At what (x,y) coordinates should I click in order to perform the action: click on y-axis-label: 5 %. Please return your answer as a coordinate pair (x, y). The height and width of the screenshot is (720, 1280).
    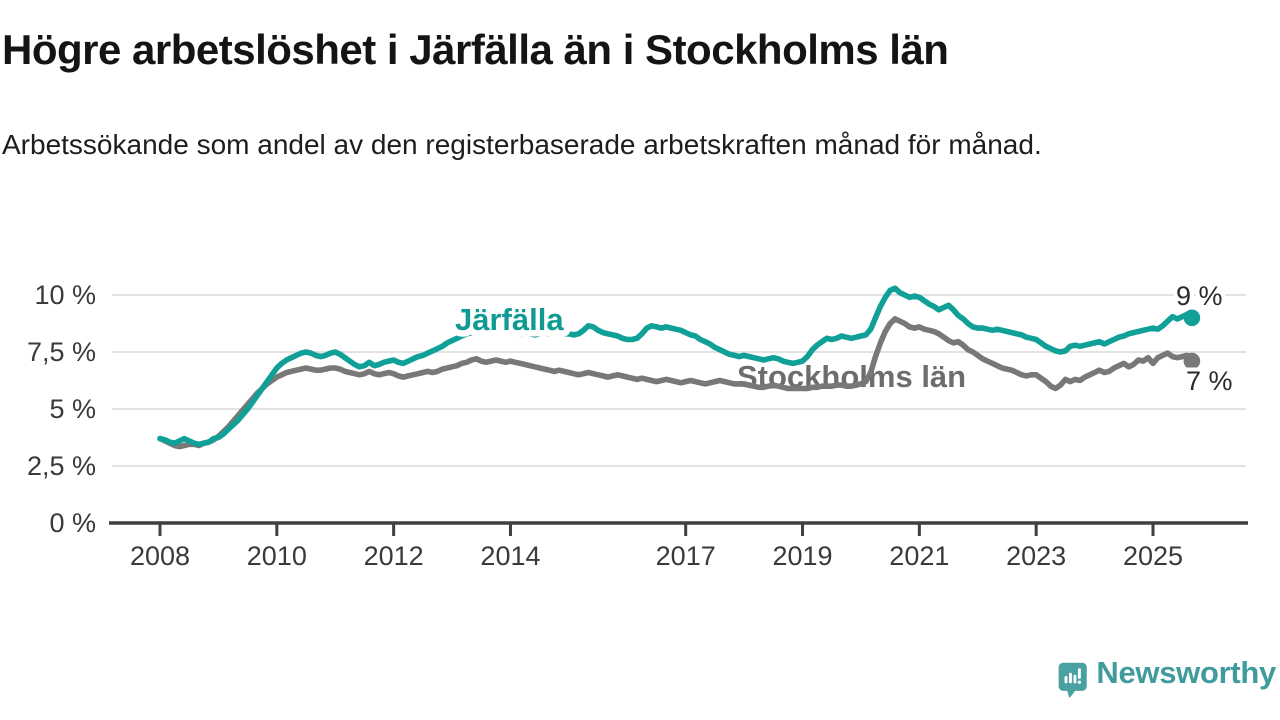
    Looking at the image, I should click on (72, 409).